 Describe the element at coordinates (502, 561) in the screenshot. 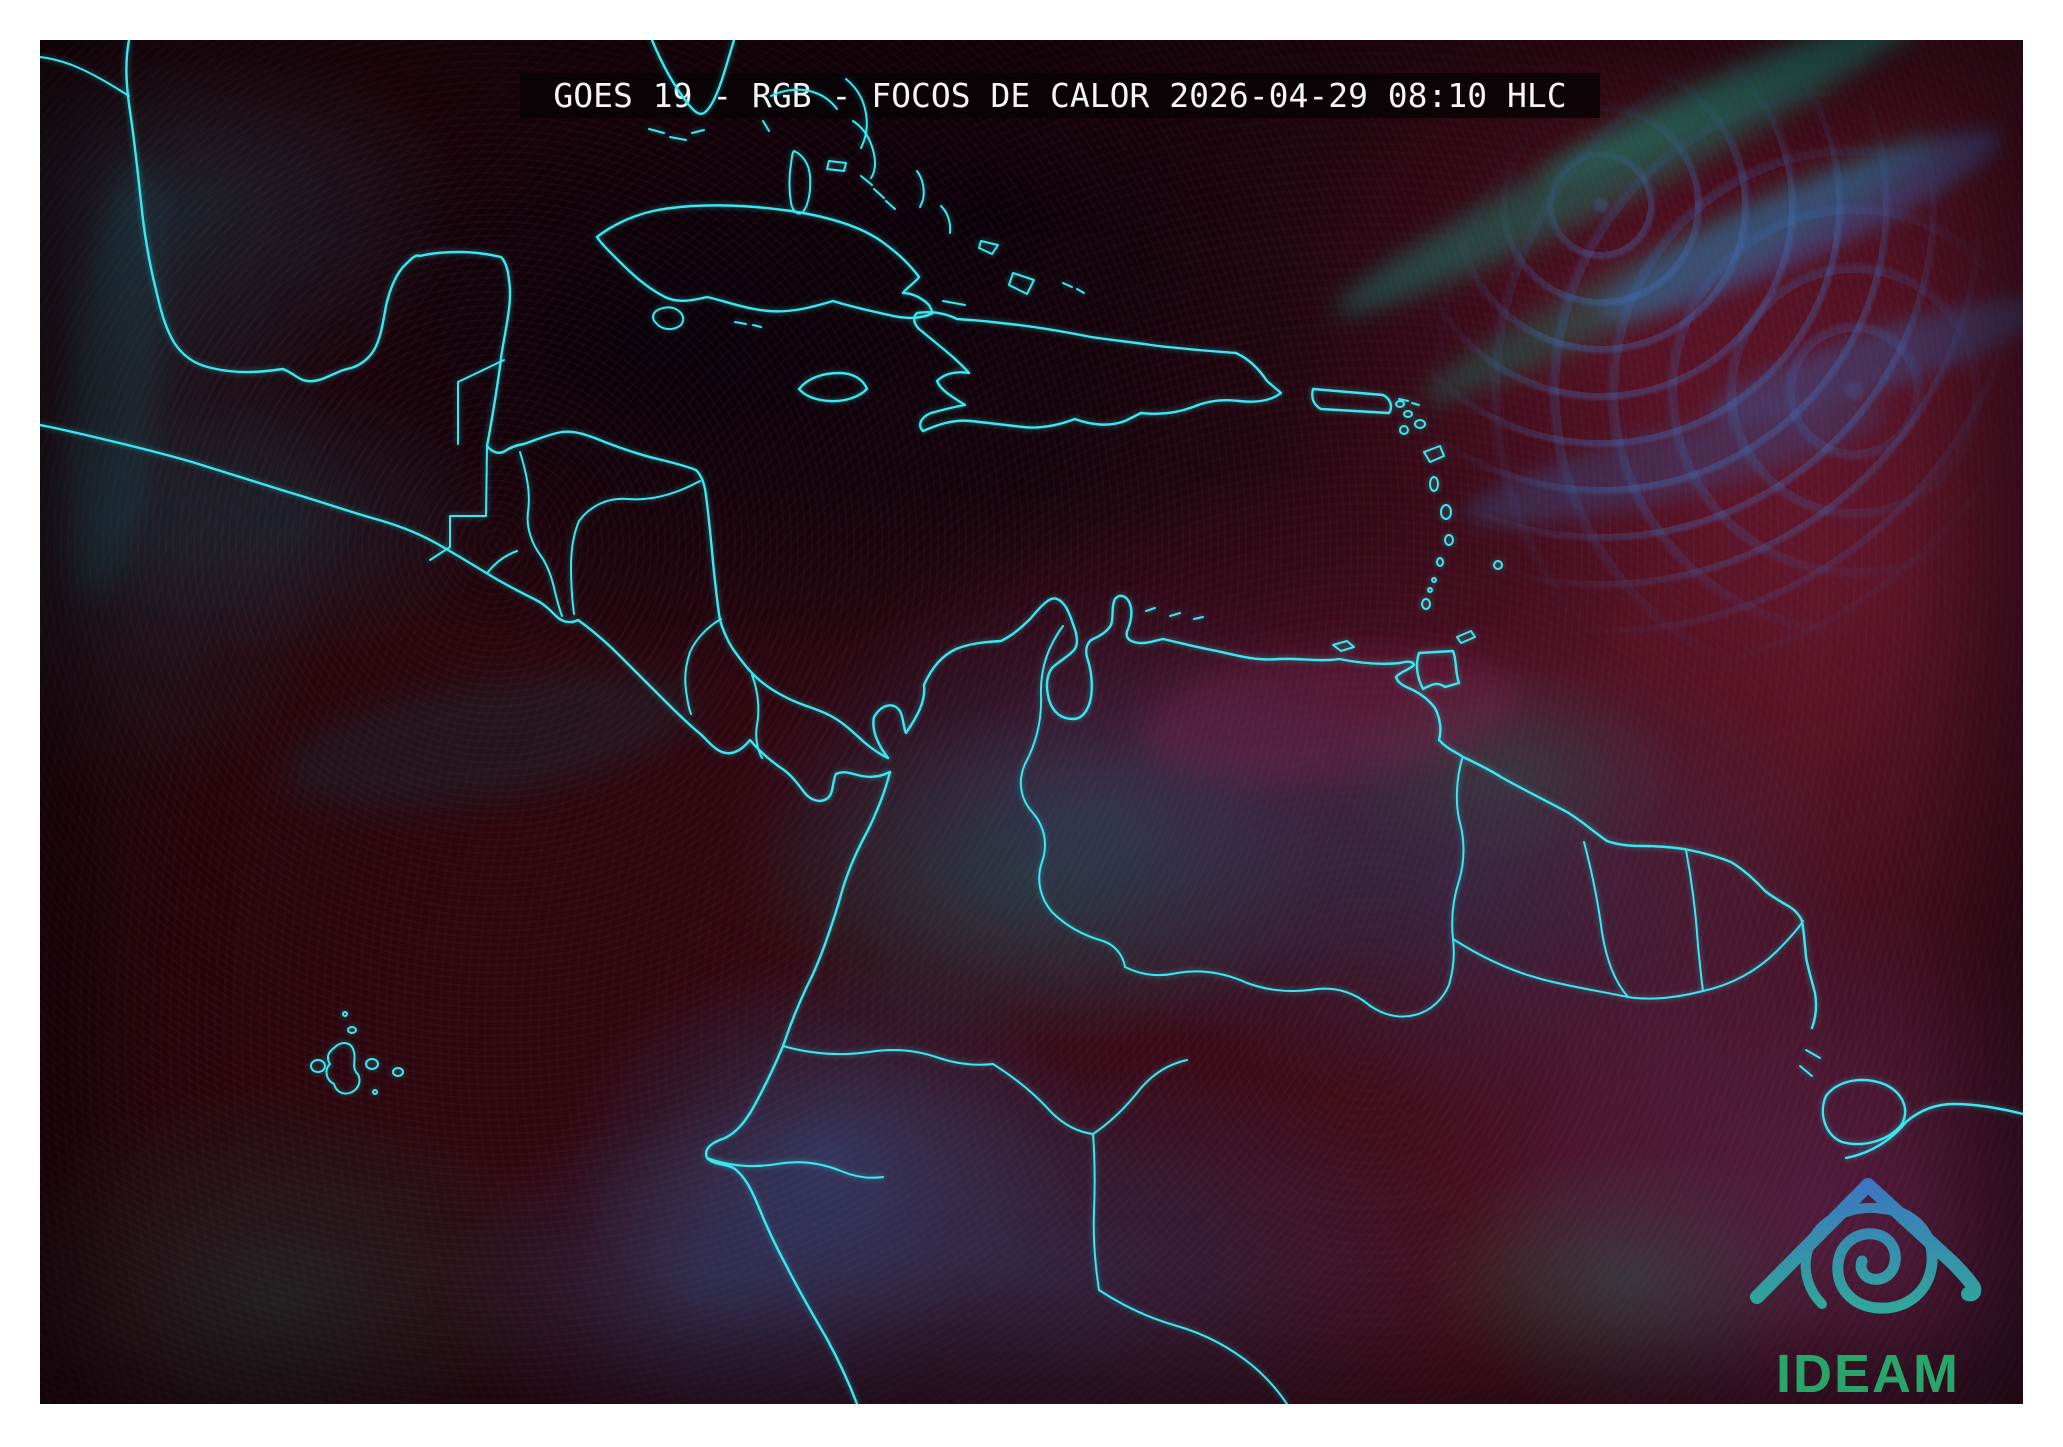

I see `guatemala-elsalvador-border` at that location.